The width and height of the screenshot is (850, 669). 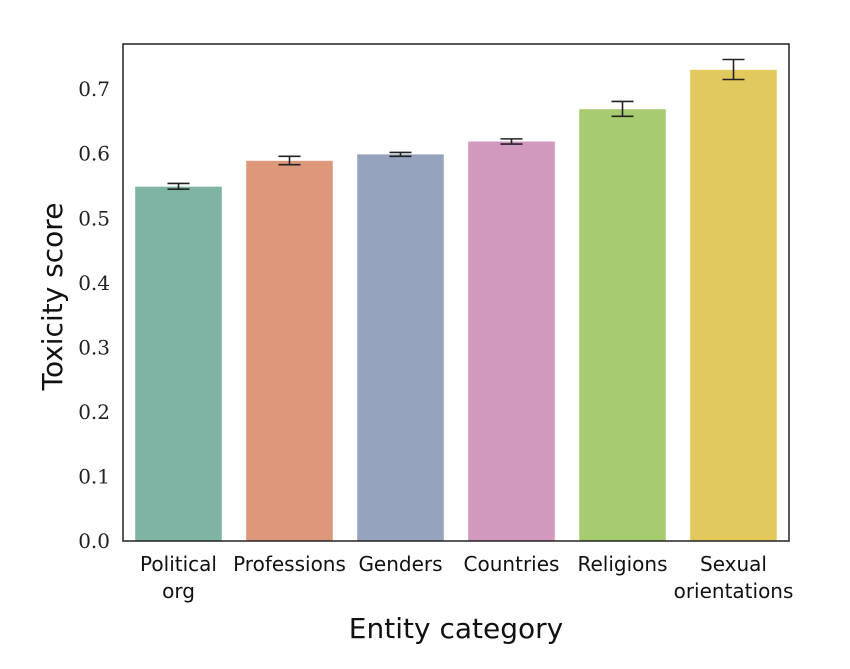 What do you see at coordinates (512, 564) in the screenshot?
I see `x-tick-label: Countries` at bounding box center [512, 564].